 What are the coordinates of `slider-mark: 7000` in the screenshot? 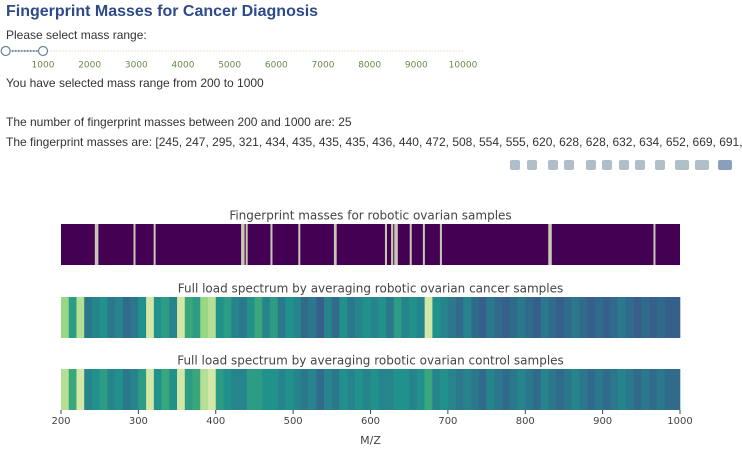 It's located at (323, 66).